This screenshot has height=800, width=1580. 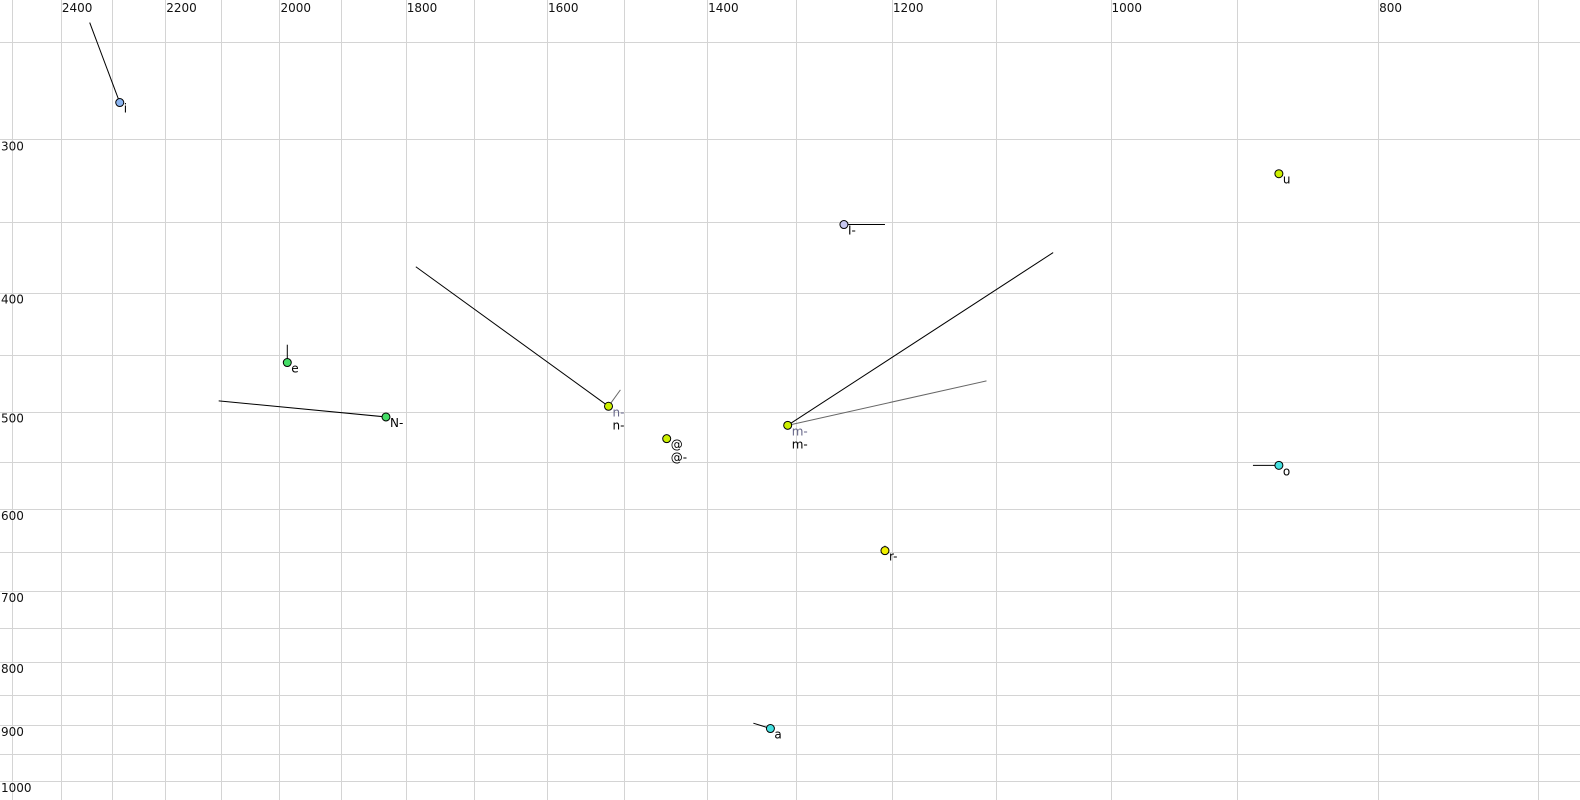 I want to click on vowel-point-group: I-, so click(x=862, y=229).